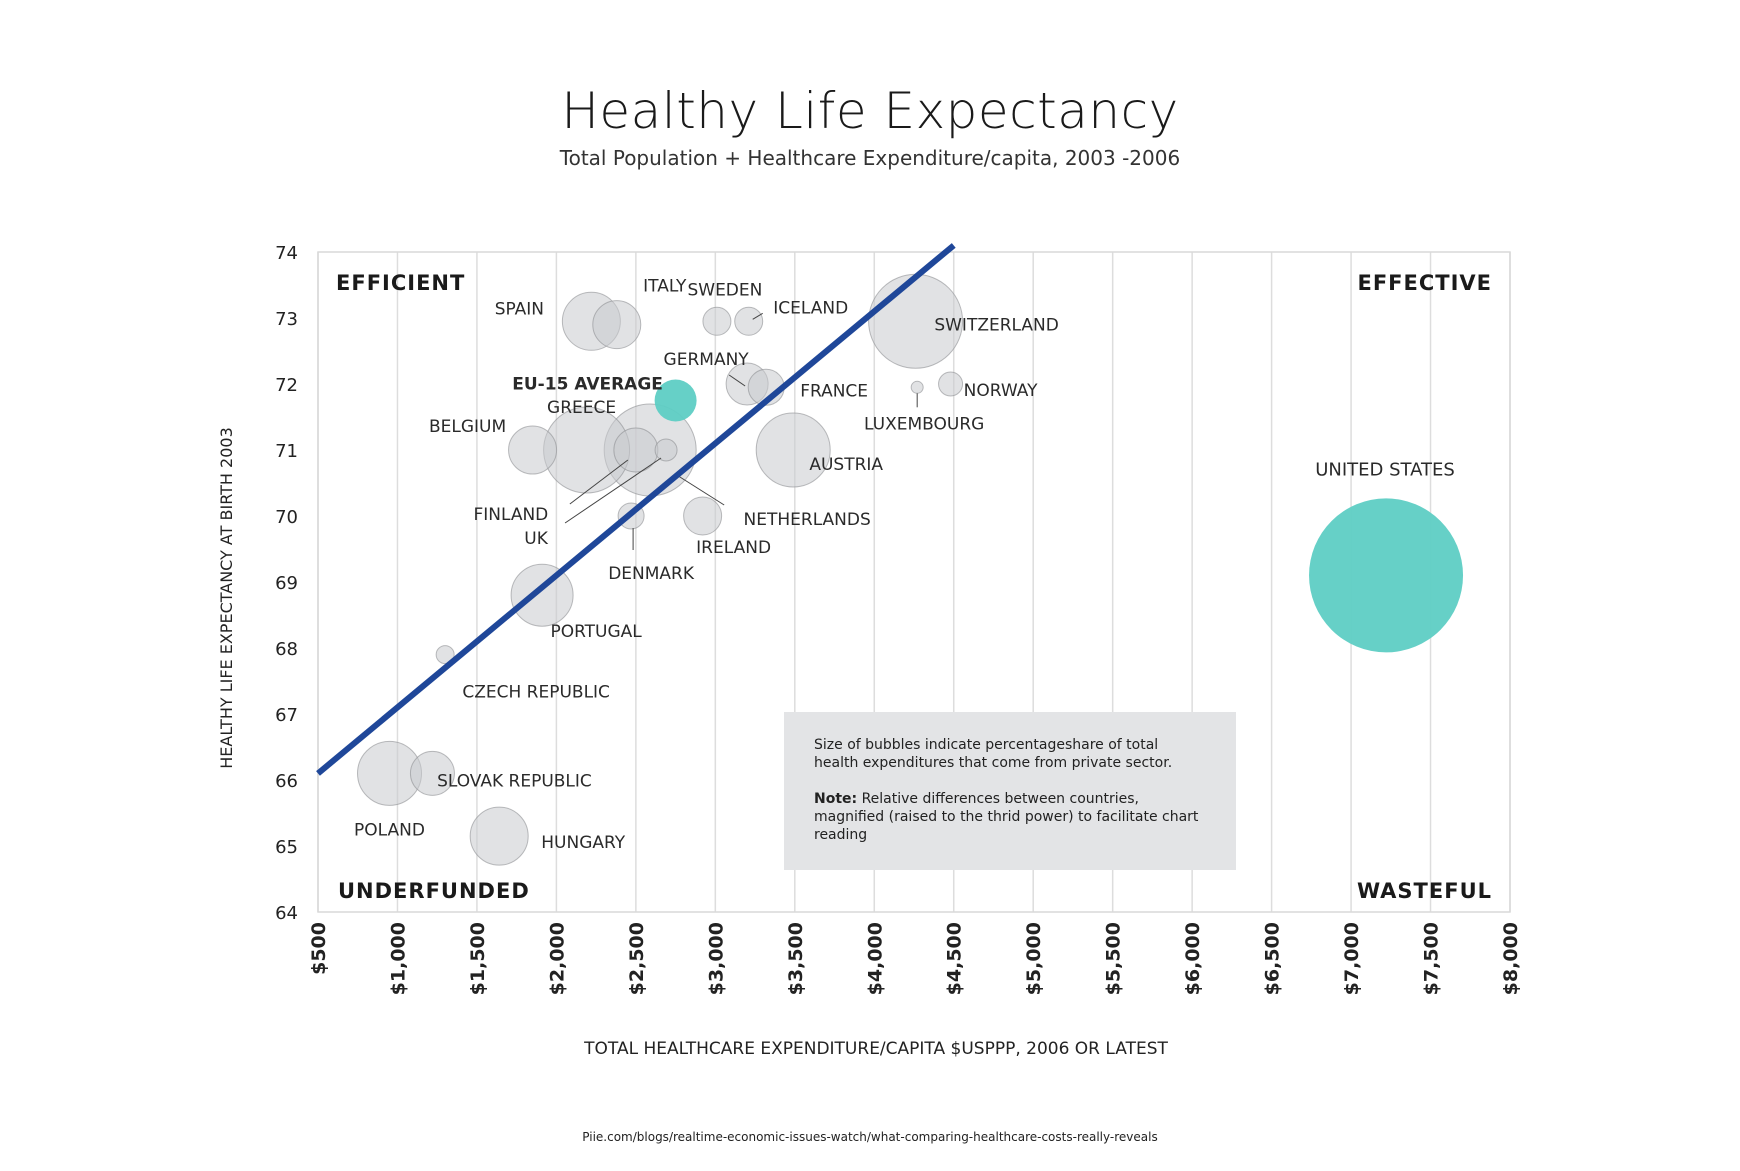 This screenshot has width=1740, height=1171. I want to click on bubble-label: UK, so click(536, 539).